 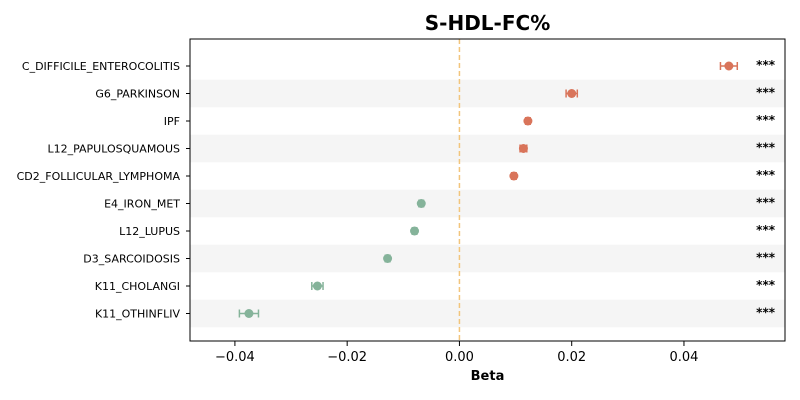 I want to click on x-tick-label: 0.00, so click(x=459, y=357).